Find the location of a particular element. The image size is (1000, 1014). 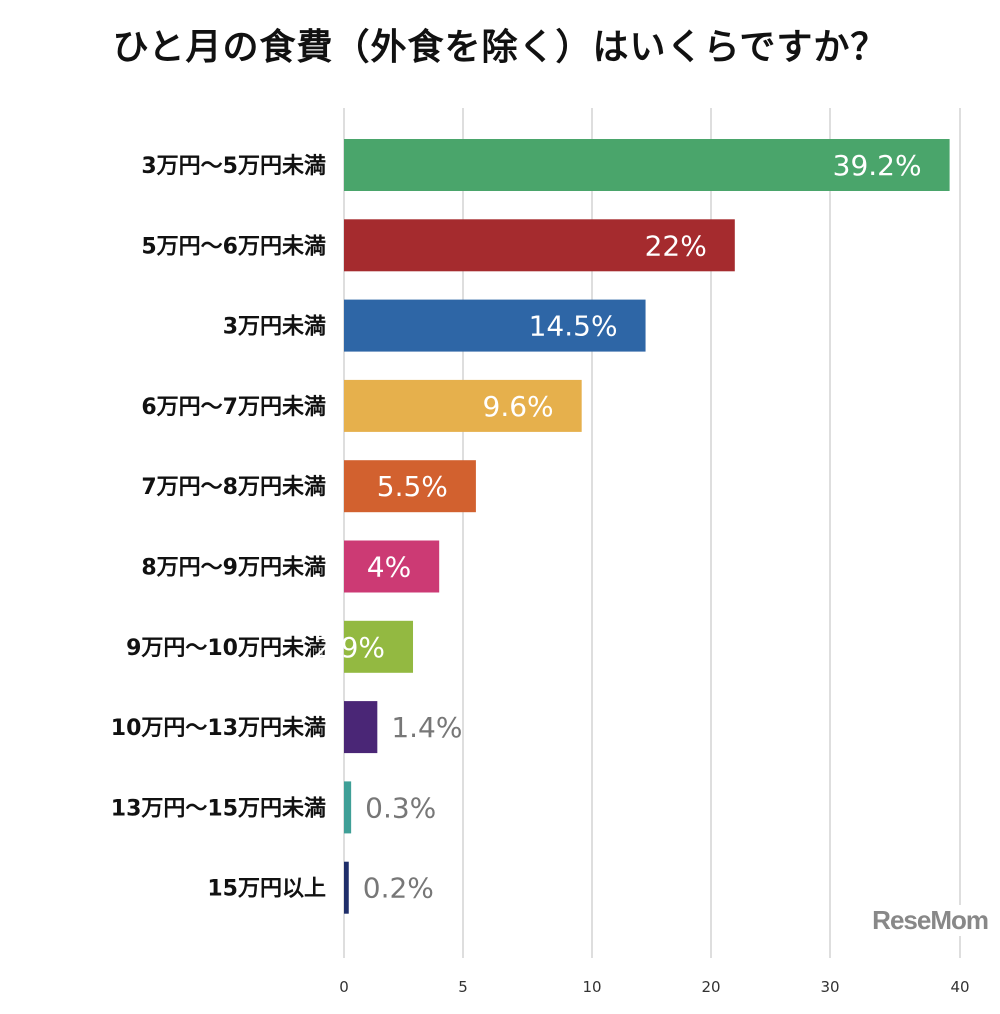

x-tick-label: 40 is located at coordinates (959, 987).